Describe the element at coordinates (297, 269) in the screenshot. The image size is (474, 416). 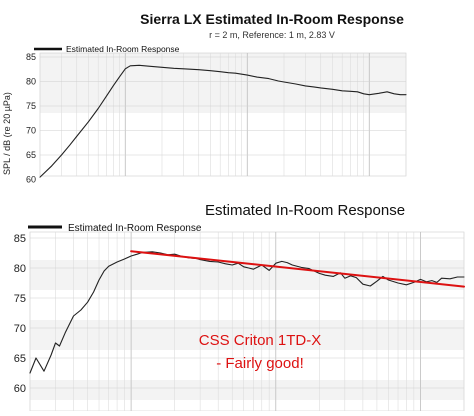
I see `bottom-chart-trend-line` at that location.